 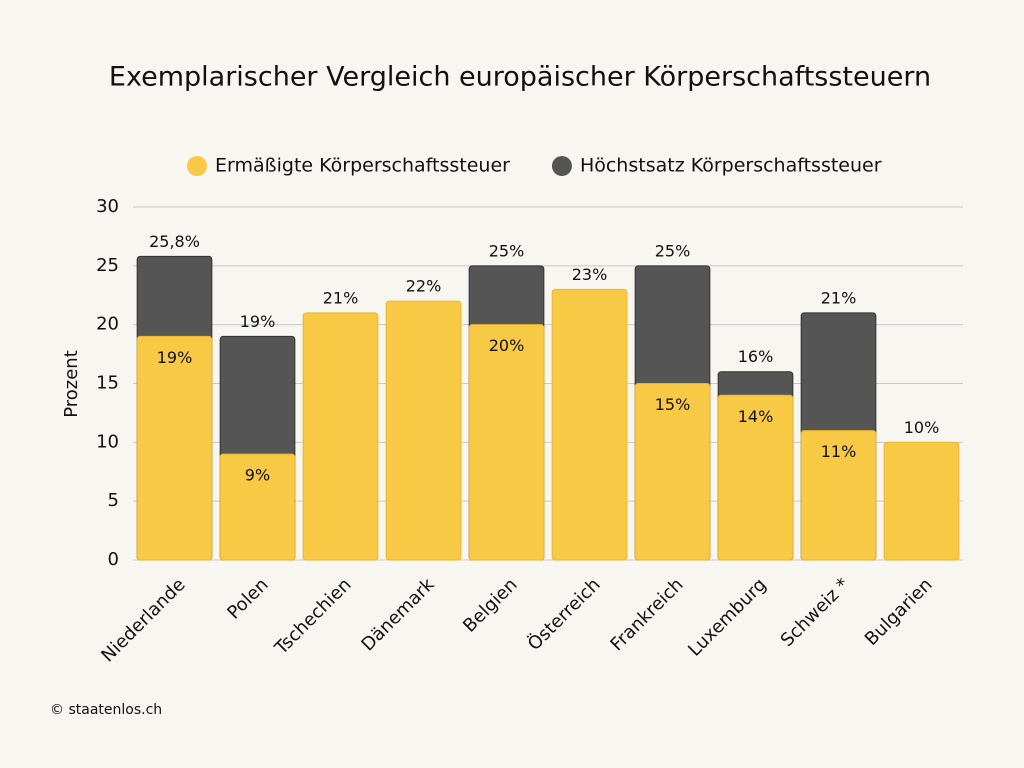 I want to click on value-label: 25,8%, so click(x=174, y=241).